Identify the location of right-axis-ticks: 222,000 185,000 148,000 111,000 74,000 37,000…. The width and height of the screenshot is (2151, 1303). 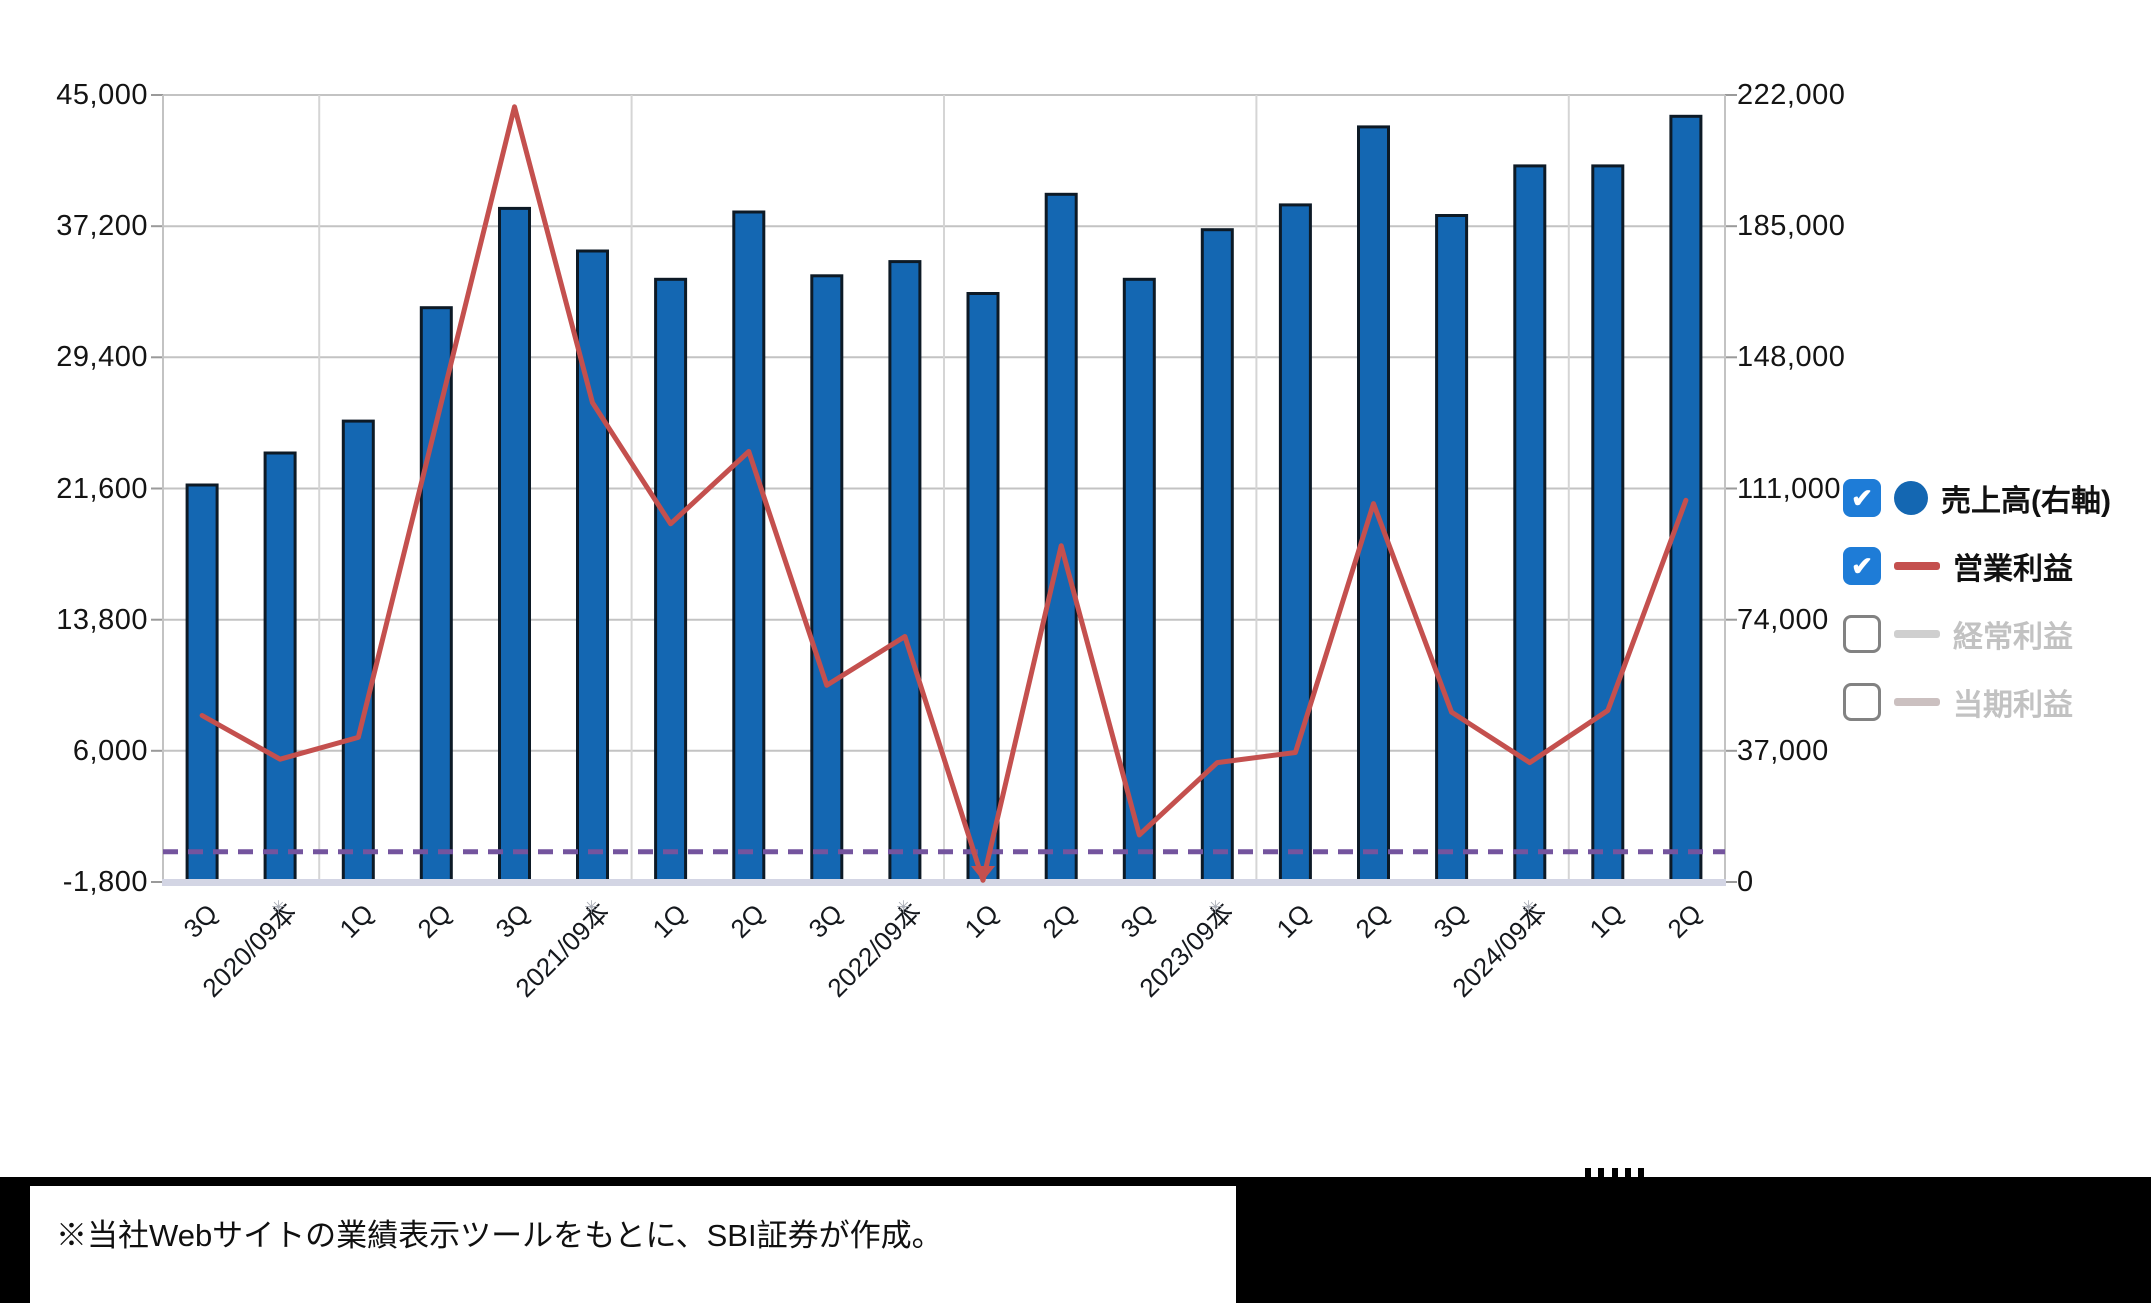
(1867, 475).